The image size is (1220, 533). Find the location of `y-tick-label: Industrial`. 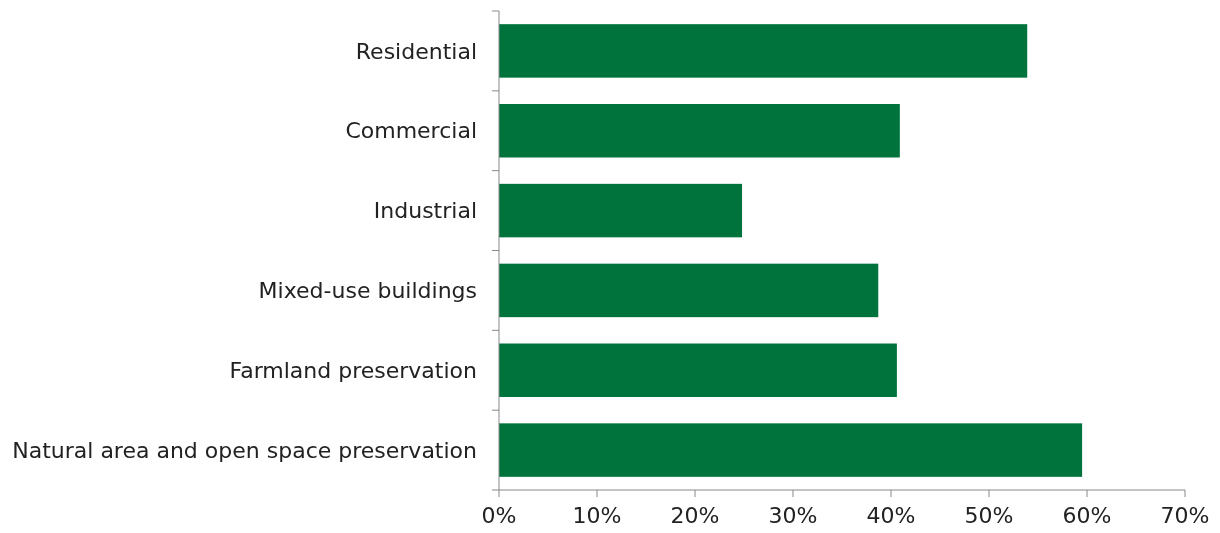

y-tick-label: Industrial is located at coordinates (425, 211).